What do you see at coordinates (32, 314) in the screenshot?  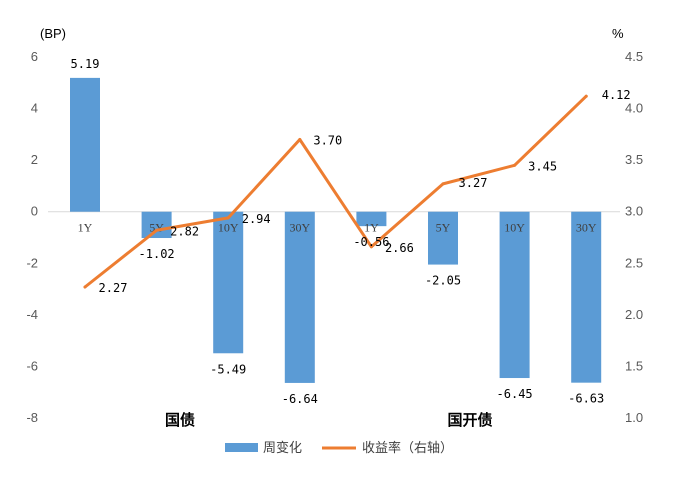 I see `left-axis-tick: -4` at bounding box center [32, 314].